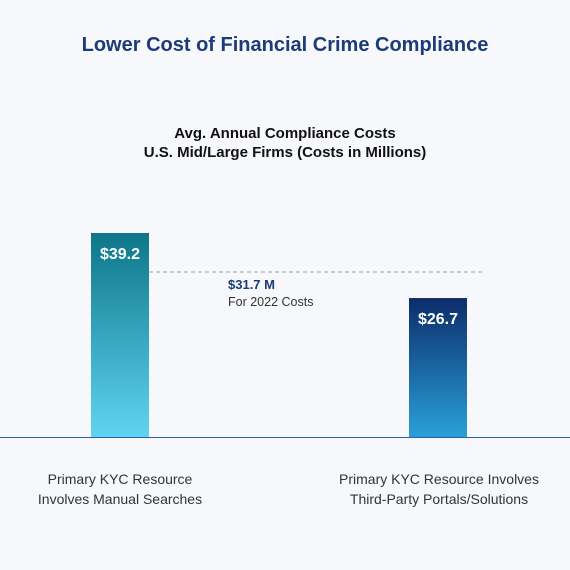  I want to click on reference-label: $31.7 M, so click(251, 284).